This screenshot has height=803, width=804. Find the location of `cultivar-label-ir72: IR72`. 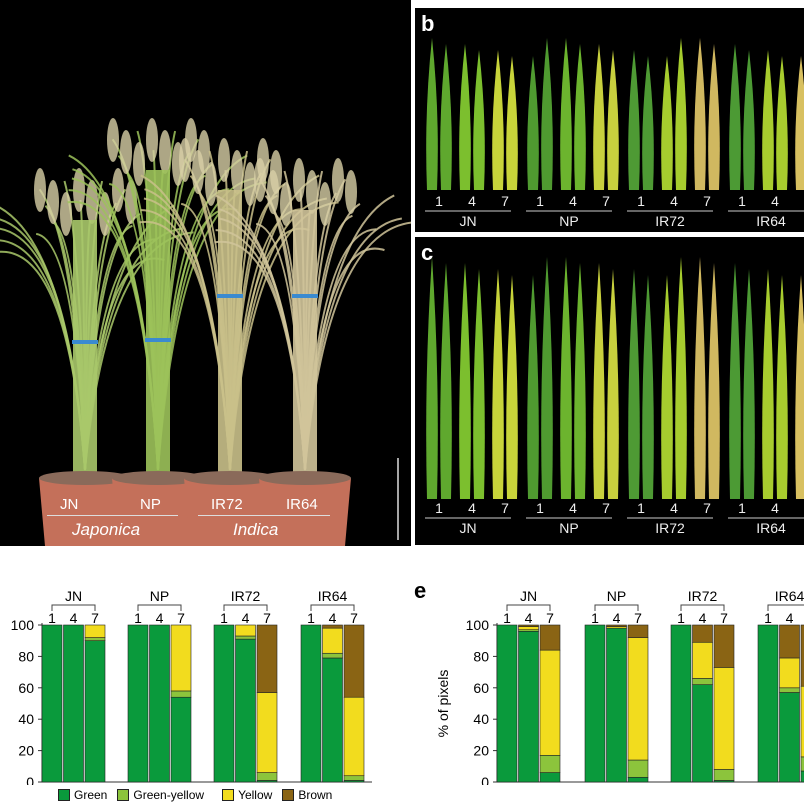

cultivar-label-ir72: IR72 is located at coordinates (227, 504).